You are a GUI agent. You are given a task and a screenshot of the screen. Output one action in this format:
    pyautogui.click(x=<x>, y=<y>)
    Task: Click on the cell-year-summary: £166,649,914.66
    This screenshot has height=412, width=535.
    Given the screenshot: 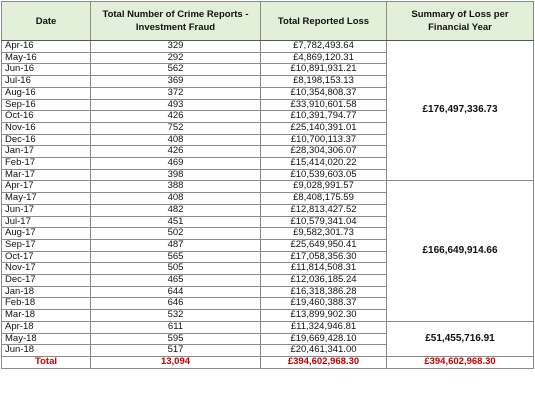 What is the action you would take?
    pyautogui.click(x=460, y=251)
    